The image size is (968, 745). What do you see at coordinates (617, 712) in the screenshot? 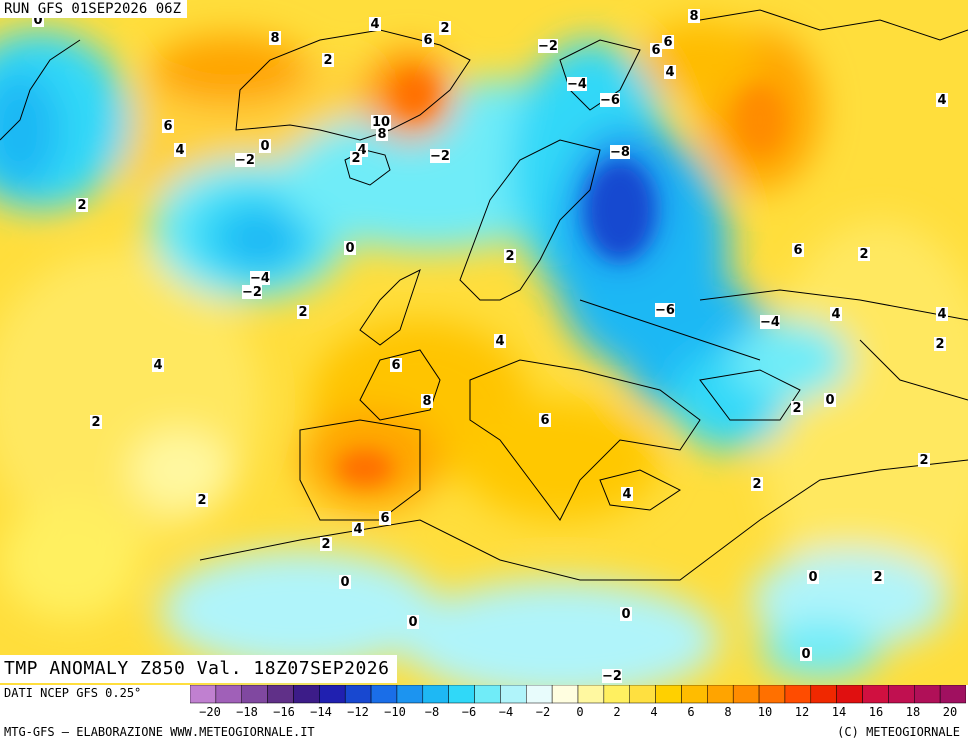
I see `color-scale-tick: 2` at bounding box center [617, 712].